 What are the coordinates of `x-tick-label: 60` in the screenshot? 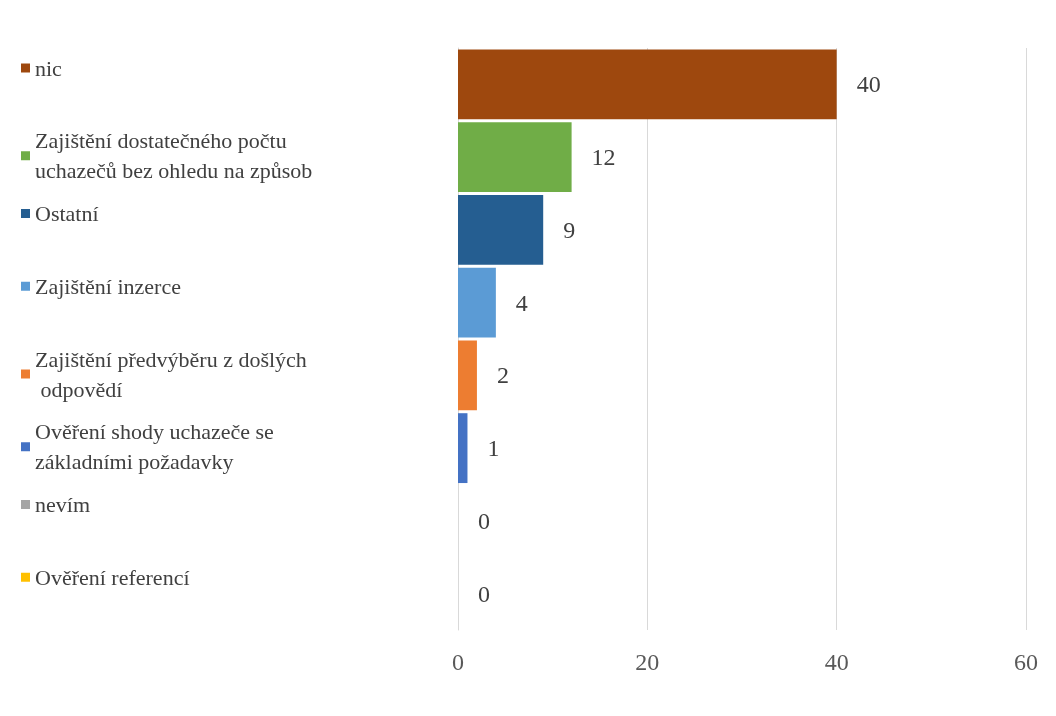 It's located at (1026, 662).